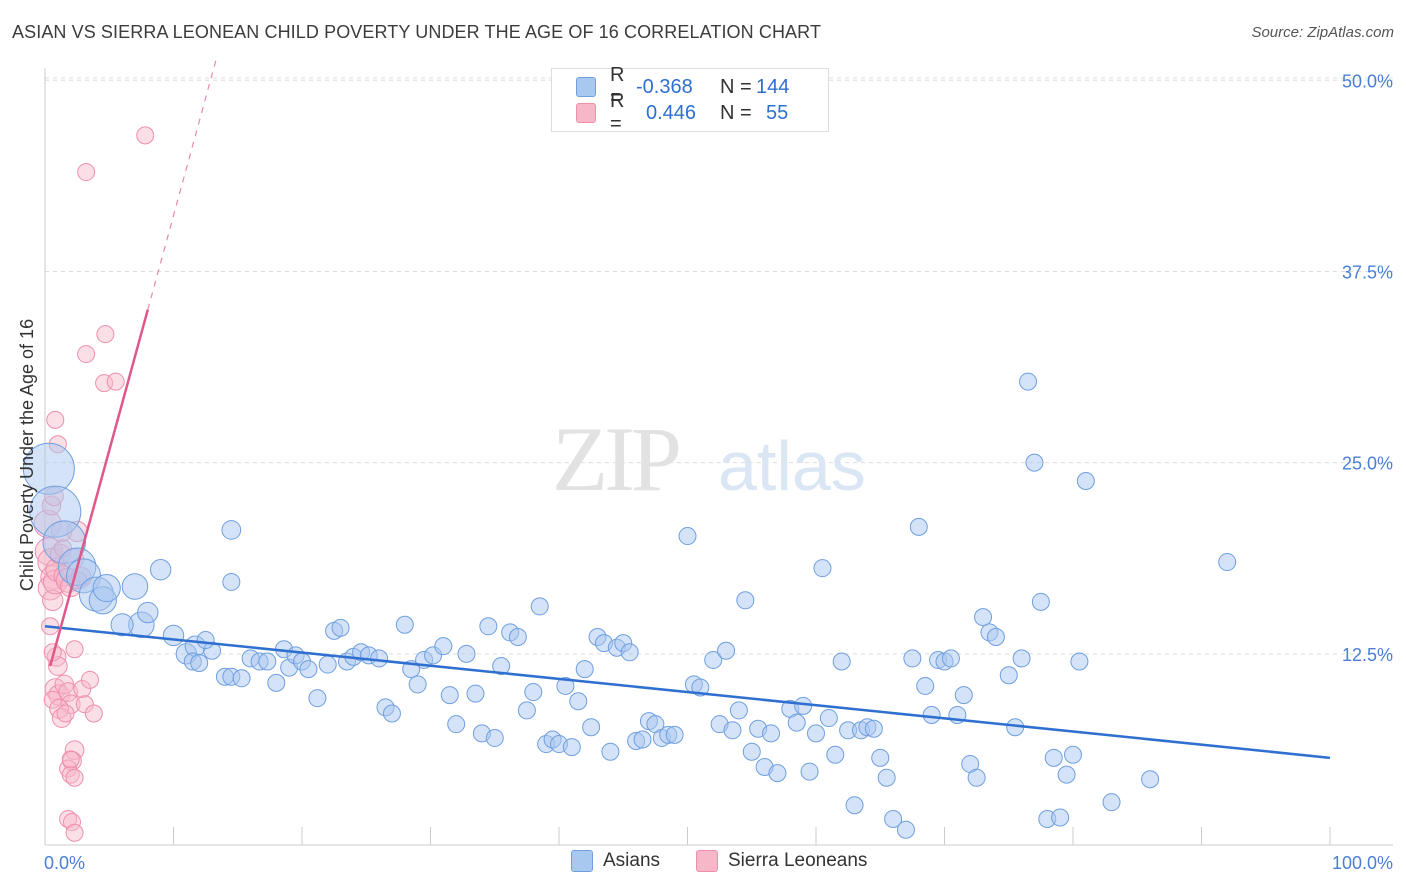 The height and width of the screenshot is (892, 1406). Describe the element at coordinates (792, 466) in the screenshot. I see `watermark-atlas: atlas` at that location.